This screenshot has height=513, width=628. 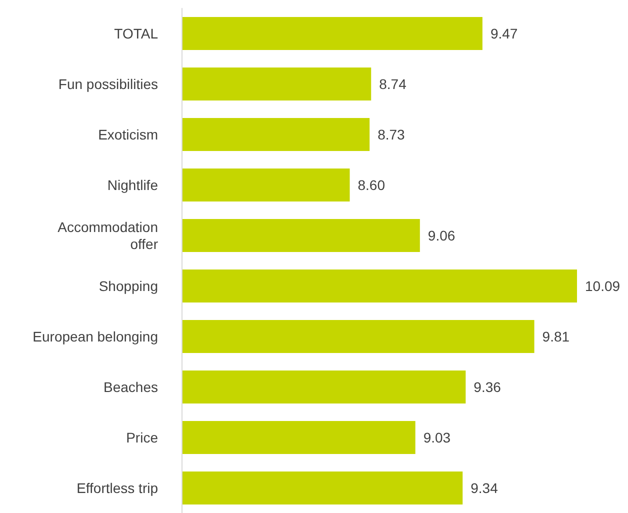 I want to click on data-label: 8.74, so click(x=393, y=84).